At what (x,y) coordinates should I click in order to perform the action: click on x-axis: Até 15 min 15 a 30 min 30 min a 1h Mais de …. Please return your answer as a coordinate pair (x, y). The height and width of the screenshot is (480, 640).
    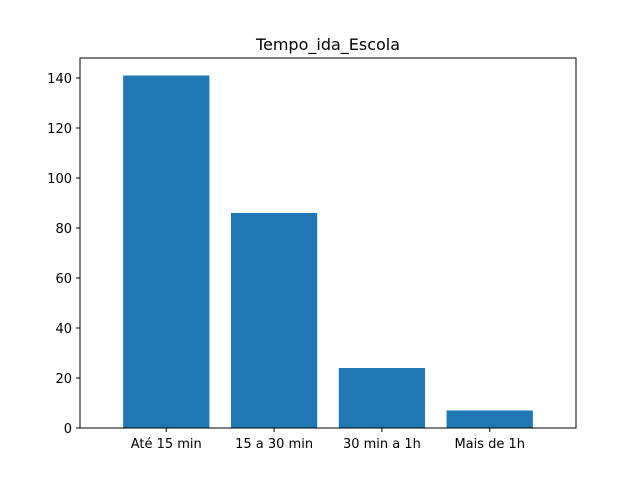
    Looking at the image, I should click on (328, 440).